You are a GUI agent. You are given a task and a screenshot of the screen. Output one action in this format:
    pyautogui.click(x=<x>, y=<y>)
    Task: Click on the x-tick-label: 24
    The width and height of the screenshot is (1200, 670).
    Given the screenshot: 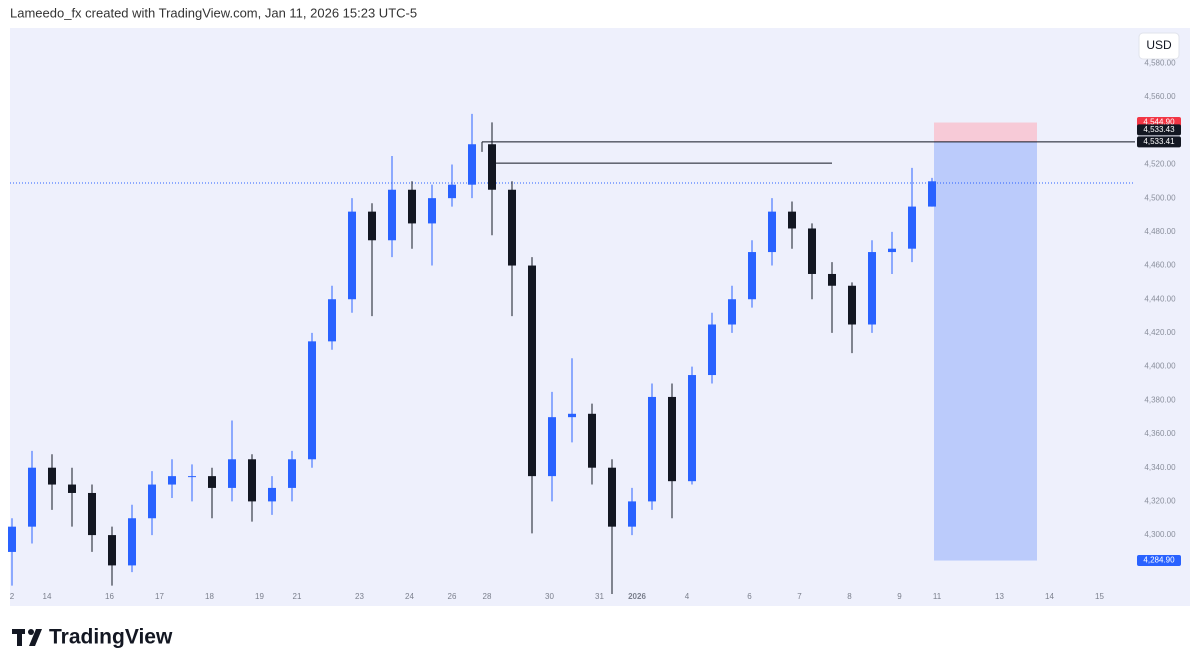 What is the action you would take?
    pyautogui.click(x=409, y=596)
    